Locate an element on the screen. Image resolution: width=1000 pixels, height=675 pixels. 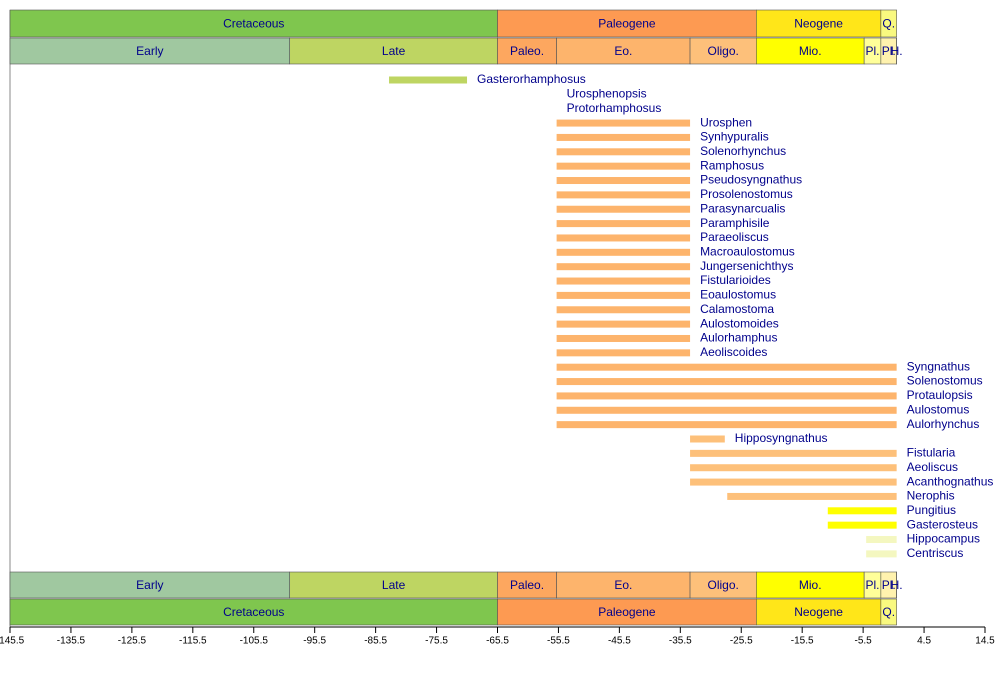
x-tick-label: -95.5 is located at coordinates (314, 641).